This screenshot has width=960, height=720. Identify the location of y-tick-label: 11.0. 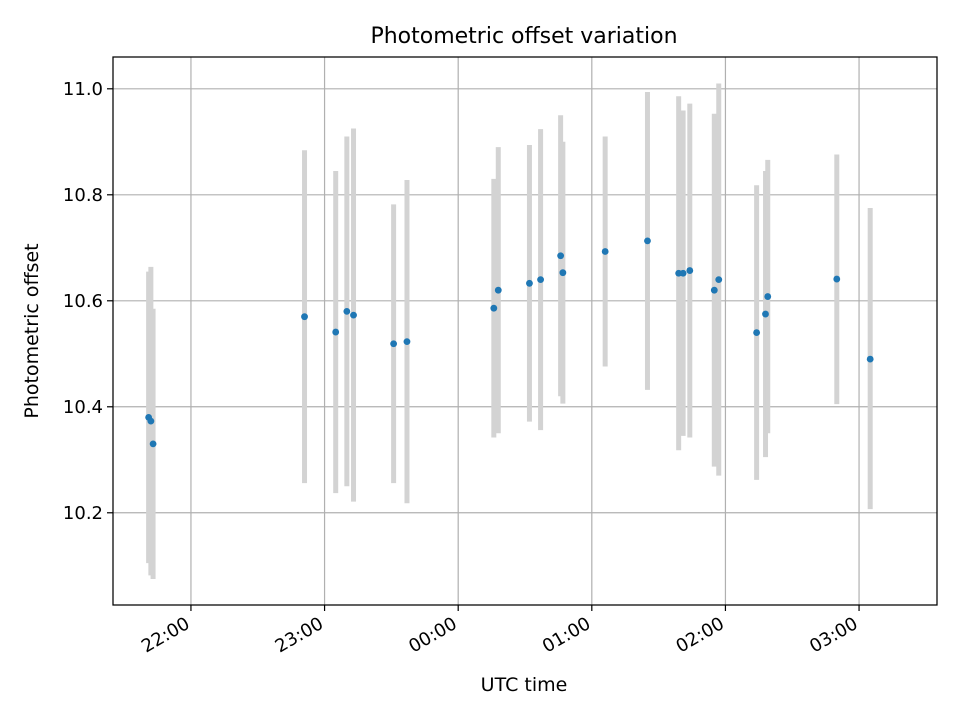
(83, 89).